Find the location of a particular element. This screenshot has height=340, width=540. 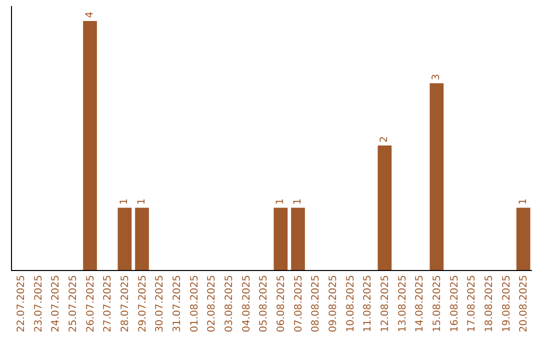

x-tick-label: 30.07.2025 is located at coordinates (160, 303).